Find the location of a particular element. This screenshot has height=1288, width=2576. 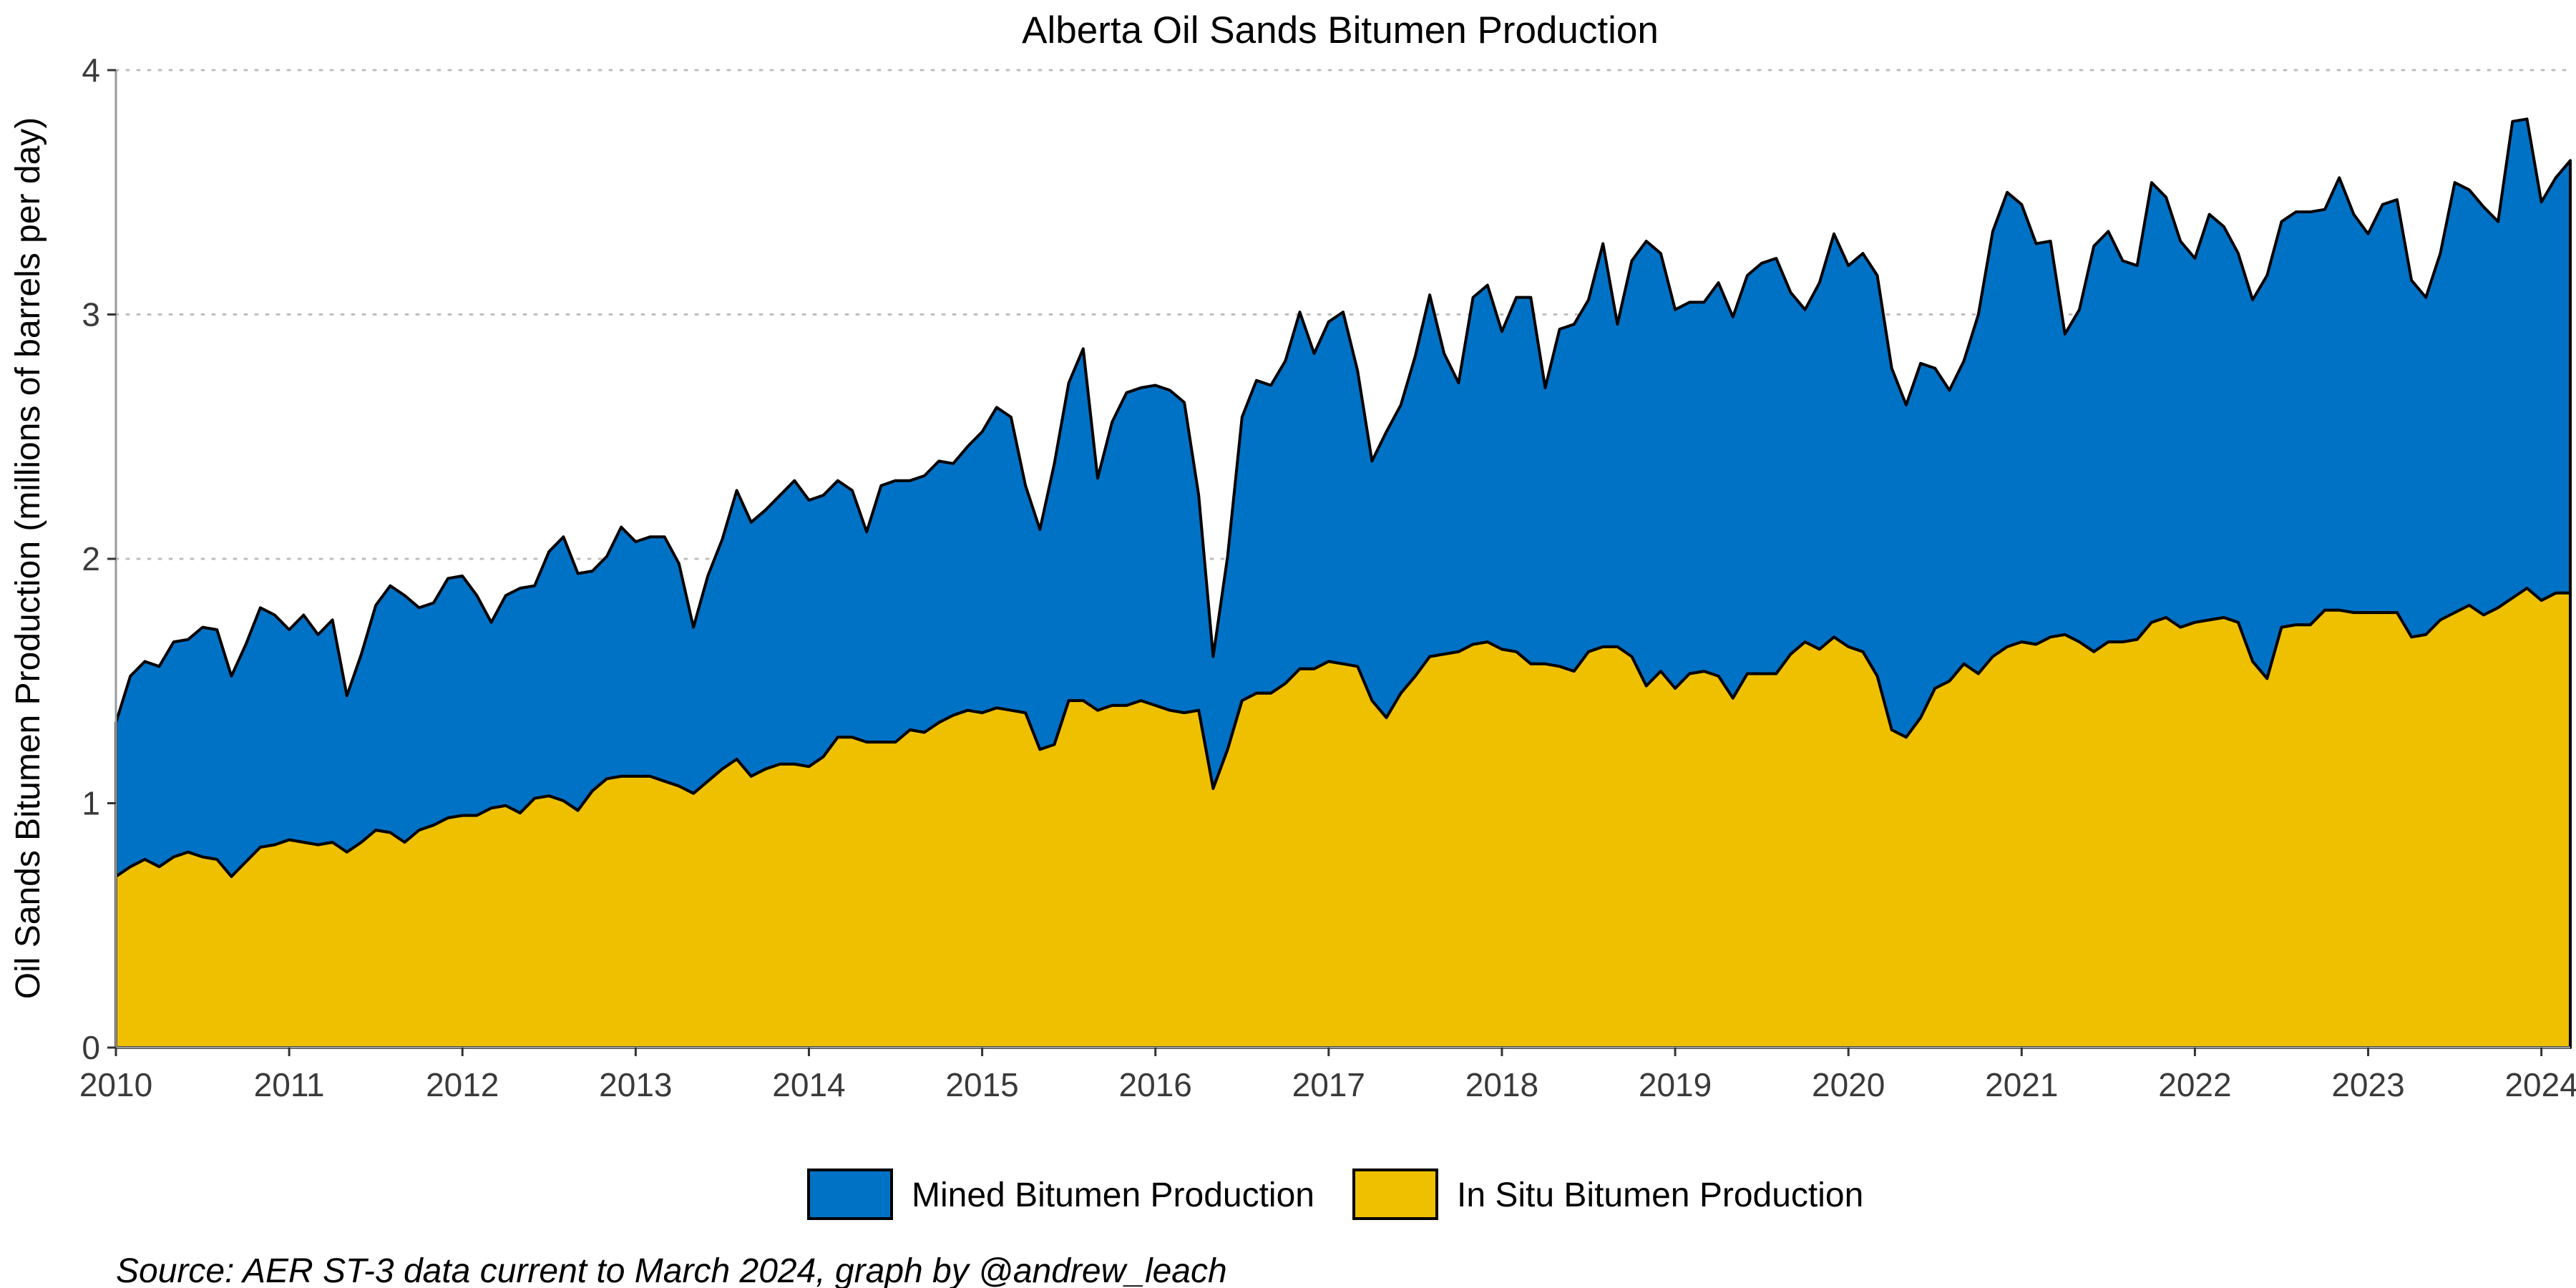

x-tick-label: 2011 is located at coordinates (289, 1084).